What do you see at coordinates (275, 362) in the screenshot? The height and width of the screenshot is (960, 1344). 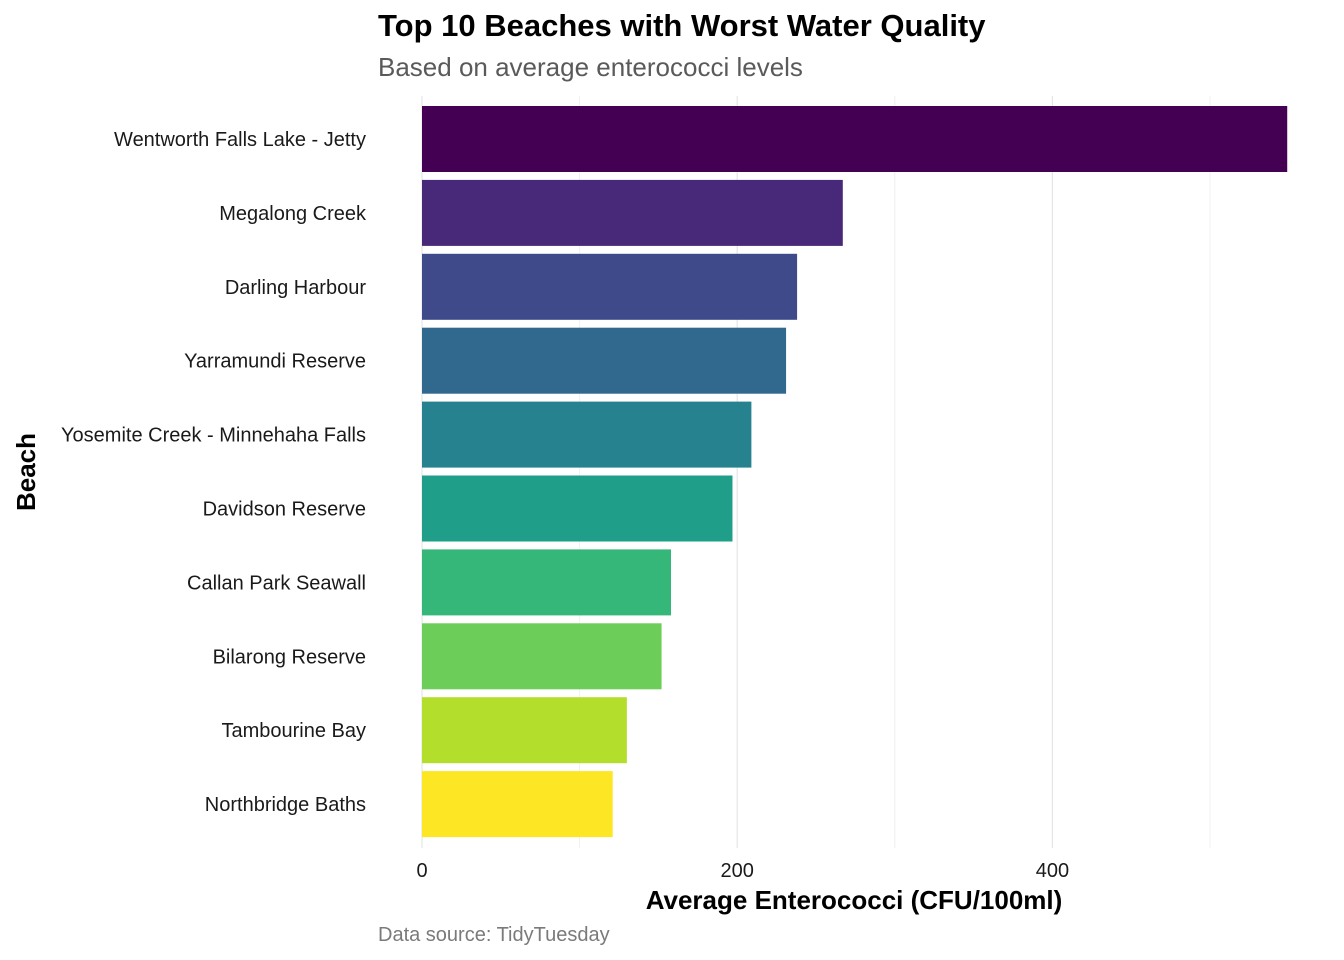 I see `y-tick-label: Yarramundi Reserve` at bounding box center [275, 362].